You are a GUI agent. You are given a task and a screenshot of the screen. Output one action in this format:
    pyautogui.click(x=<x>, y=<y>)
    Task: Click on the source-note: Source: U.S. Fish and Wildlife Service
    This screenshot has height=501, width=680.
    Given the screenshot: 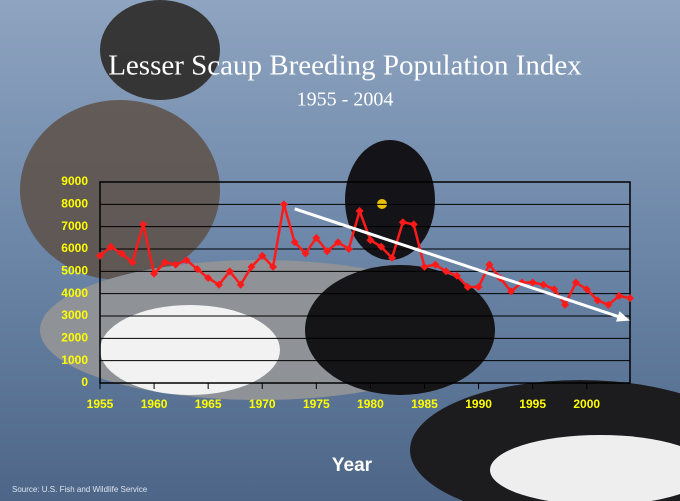 What is the action you would take?
    pyautogui.click(x=80, y=489)
    